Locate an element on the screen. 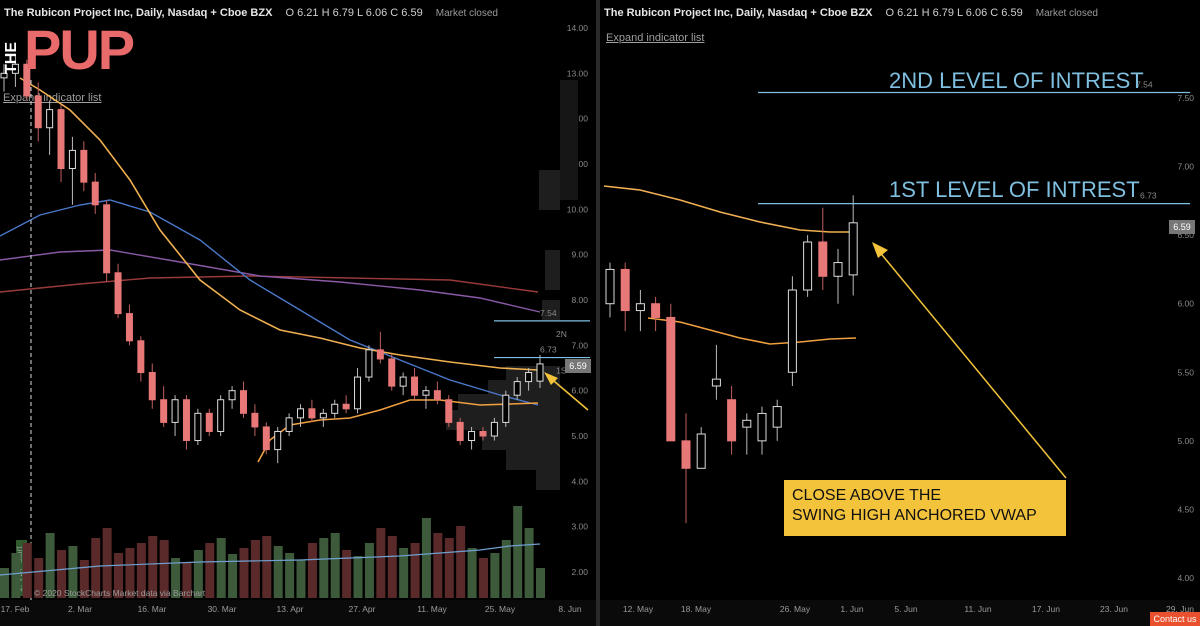  right-arrow-line is located at coordinates (972, 364).